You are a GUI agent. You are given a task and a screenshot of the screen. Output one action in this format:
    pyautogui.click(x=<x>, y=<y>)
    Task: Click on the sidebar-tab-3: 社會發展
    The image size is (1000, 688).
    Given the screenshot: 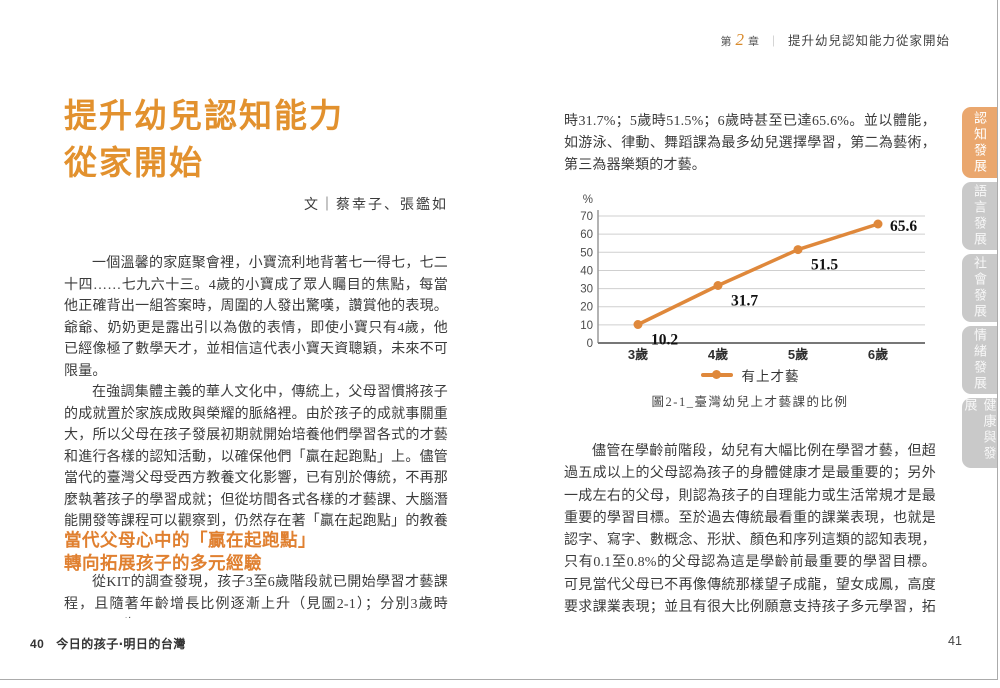 What is the action you would take?
    pyautogui.click(x=979, y=288)
    